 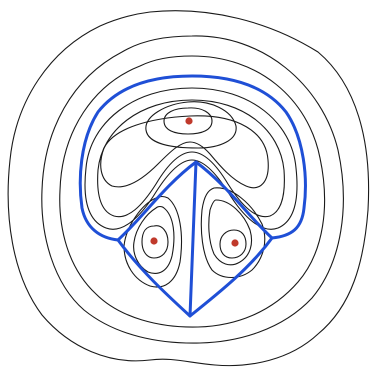 I want to click on maximum-point-lower-left, so click(x=154, y=241).